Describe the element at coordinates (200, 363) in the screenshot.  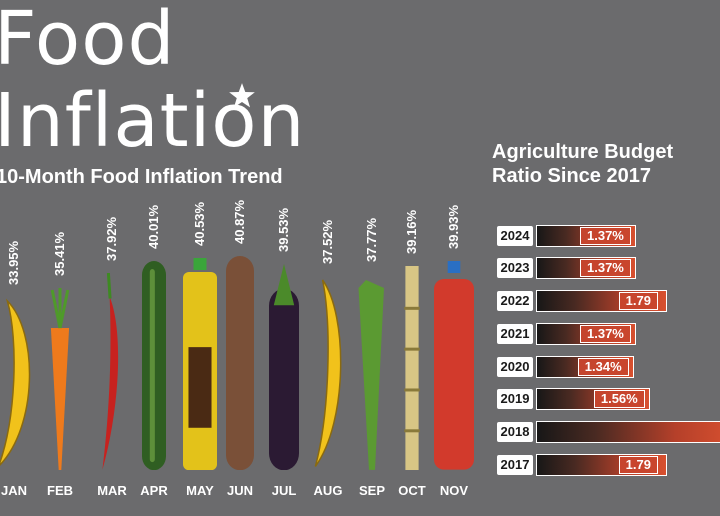
I see `oil-bottle-icon` at that location.